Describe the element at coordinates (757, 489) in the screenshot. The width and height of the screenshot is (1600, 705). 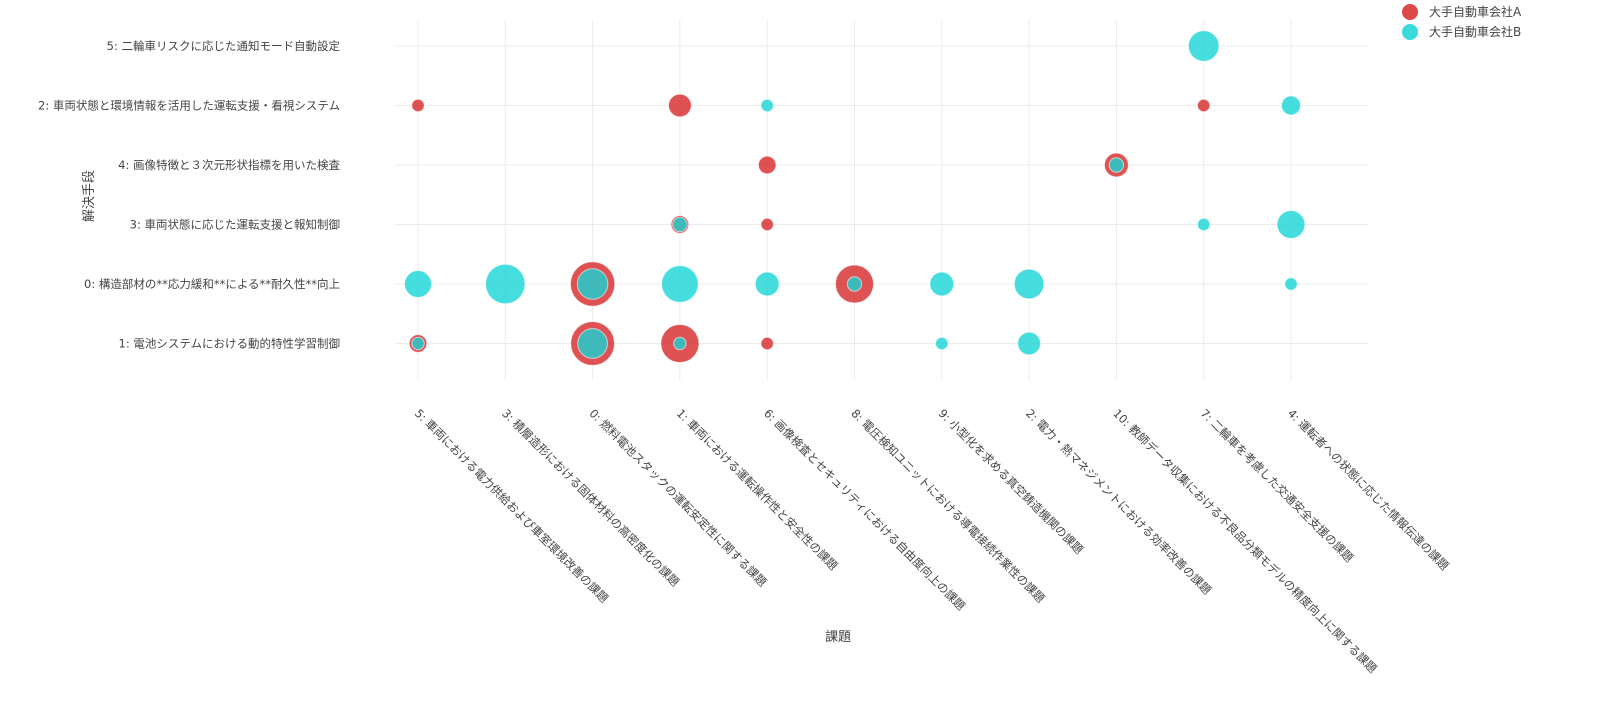
I see `x-tick-label: 1: 車両における運転操作性と安全性の課題` at that location.